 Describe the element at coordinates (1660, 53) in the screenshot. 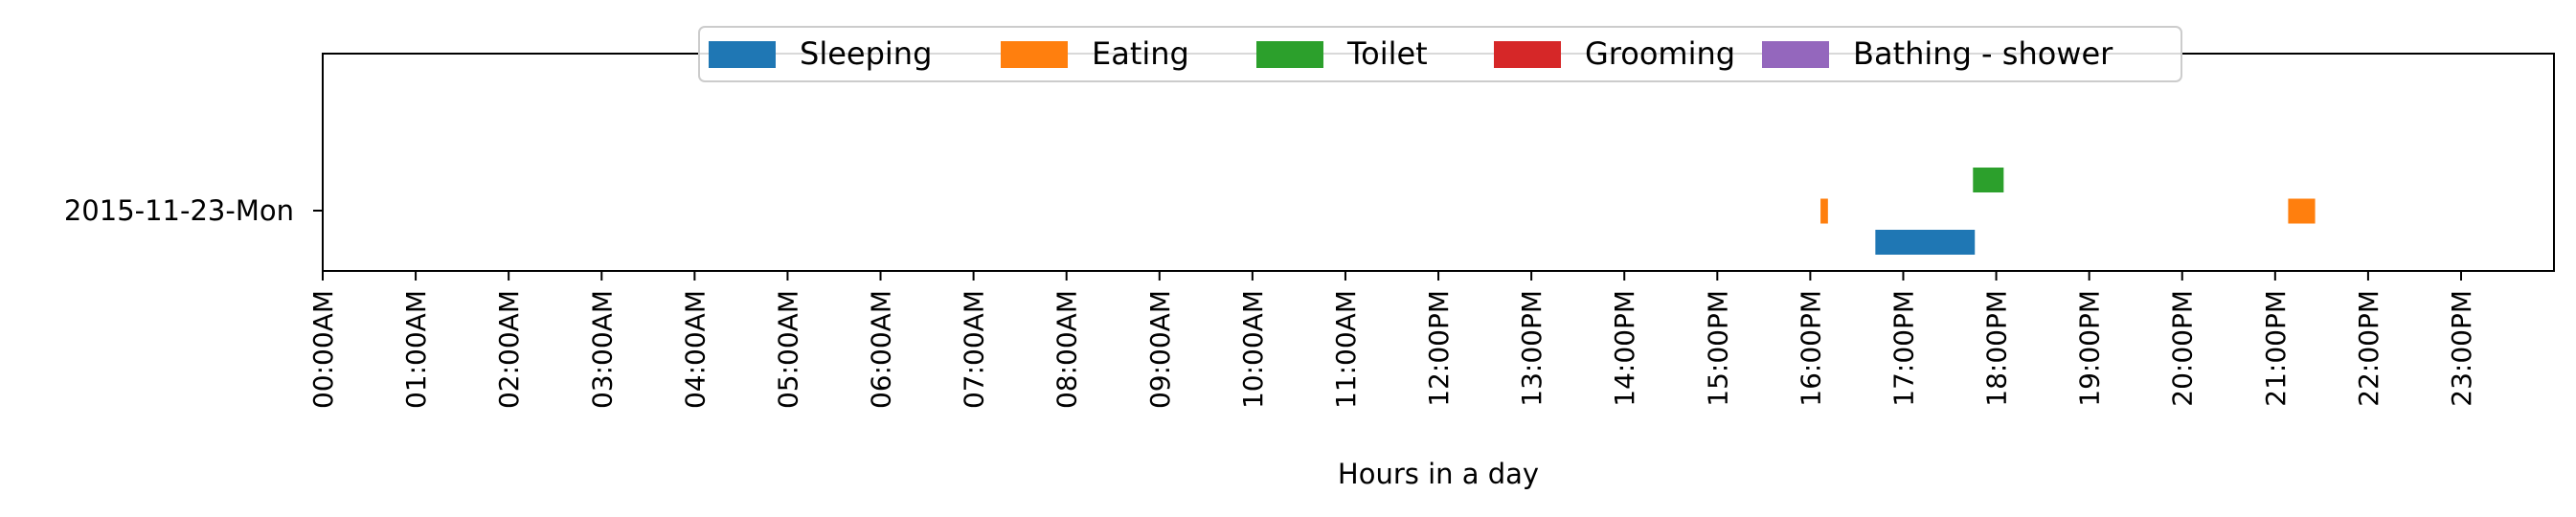

I see `legend-label: Grooming` at that location.